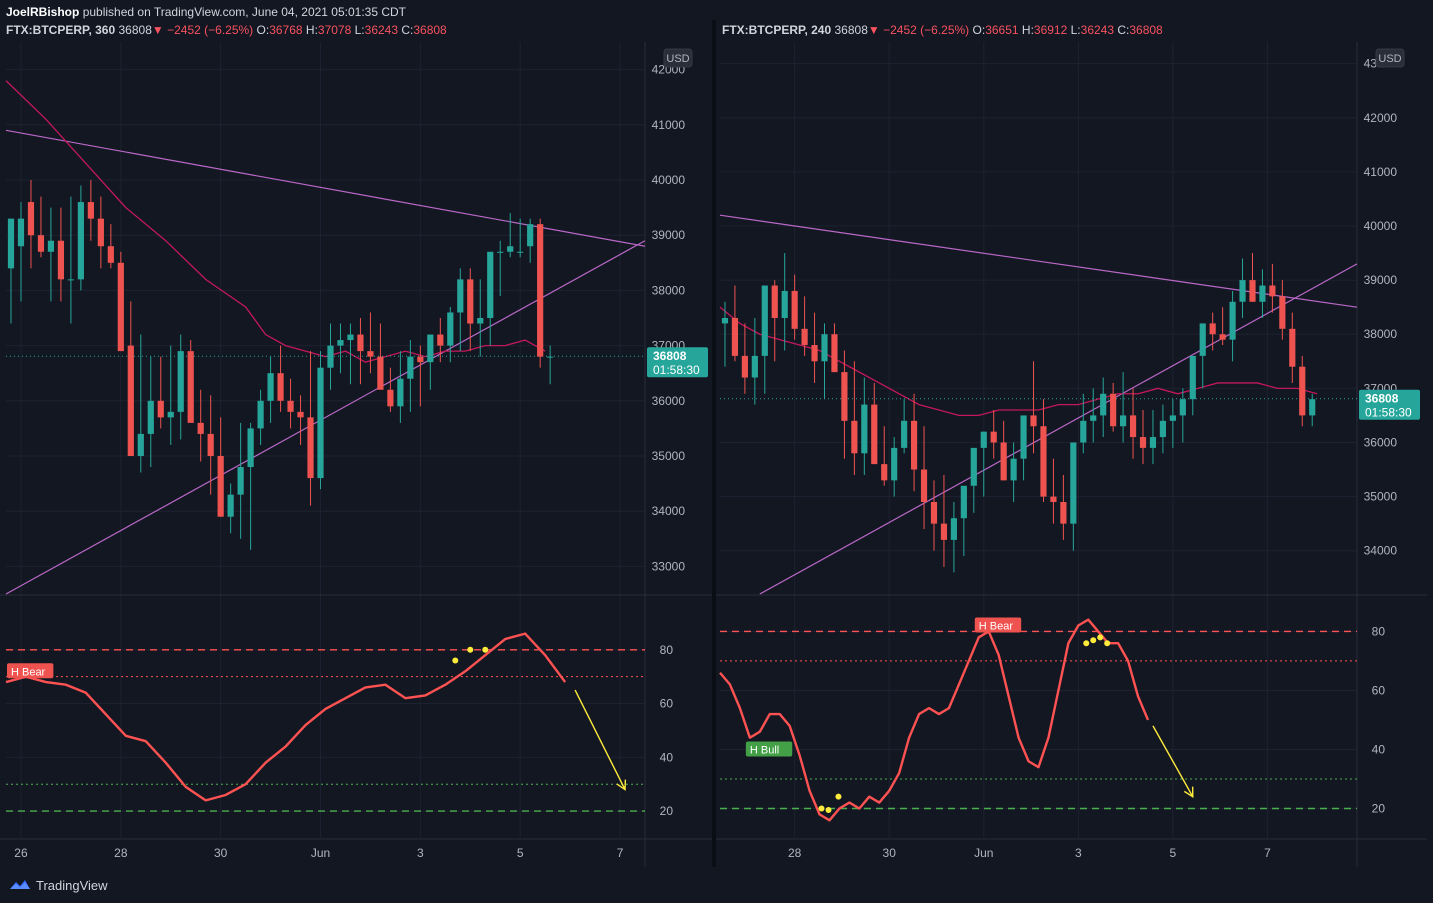 This screenshot has width=1433, height=903. I want to click on last-price-badge, so click(677, 362).